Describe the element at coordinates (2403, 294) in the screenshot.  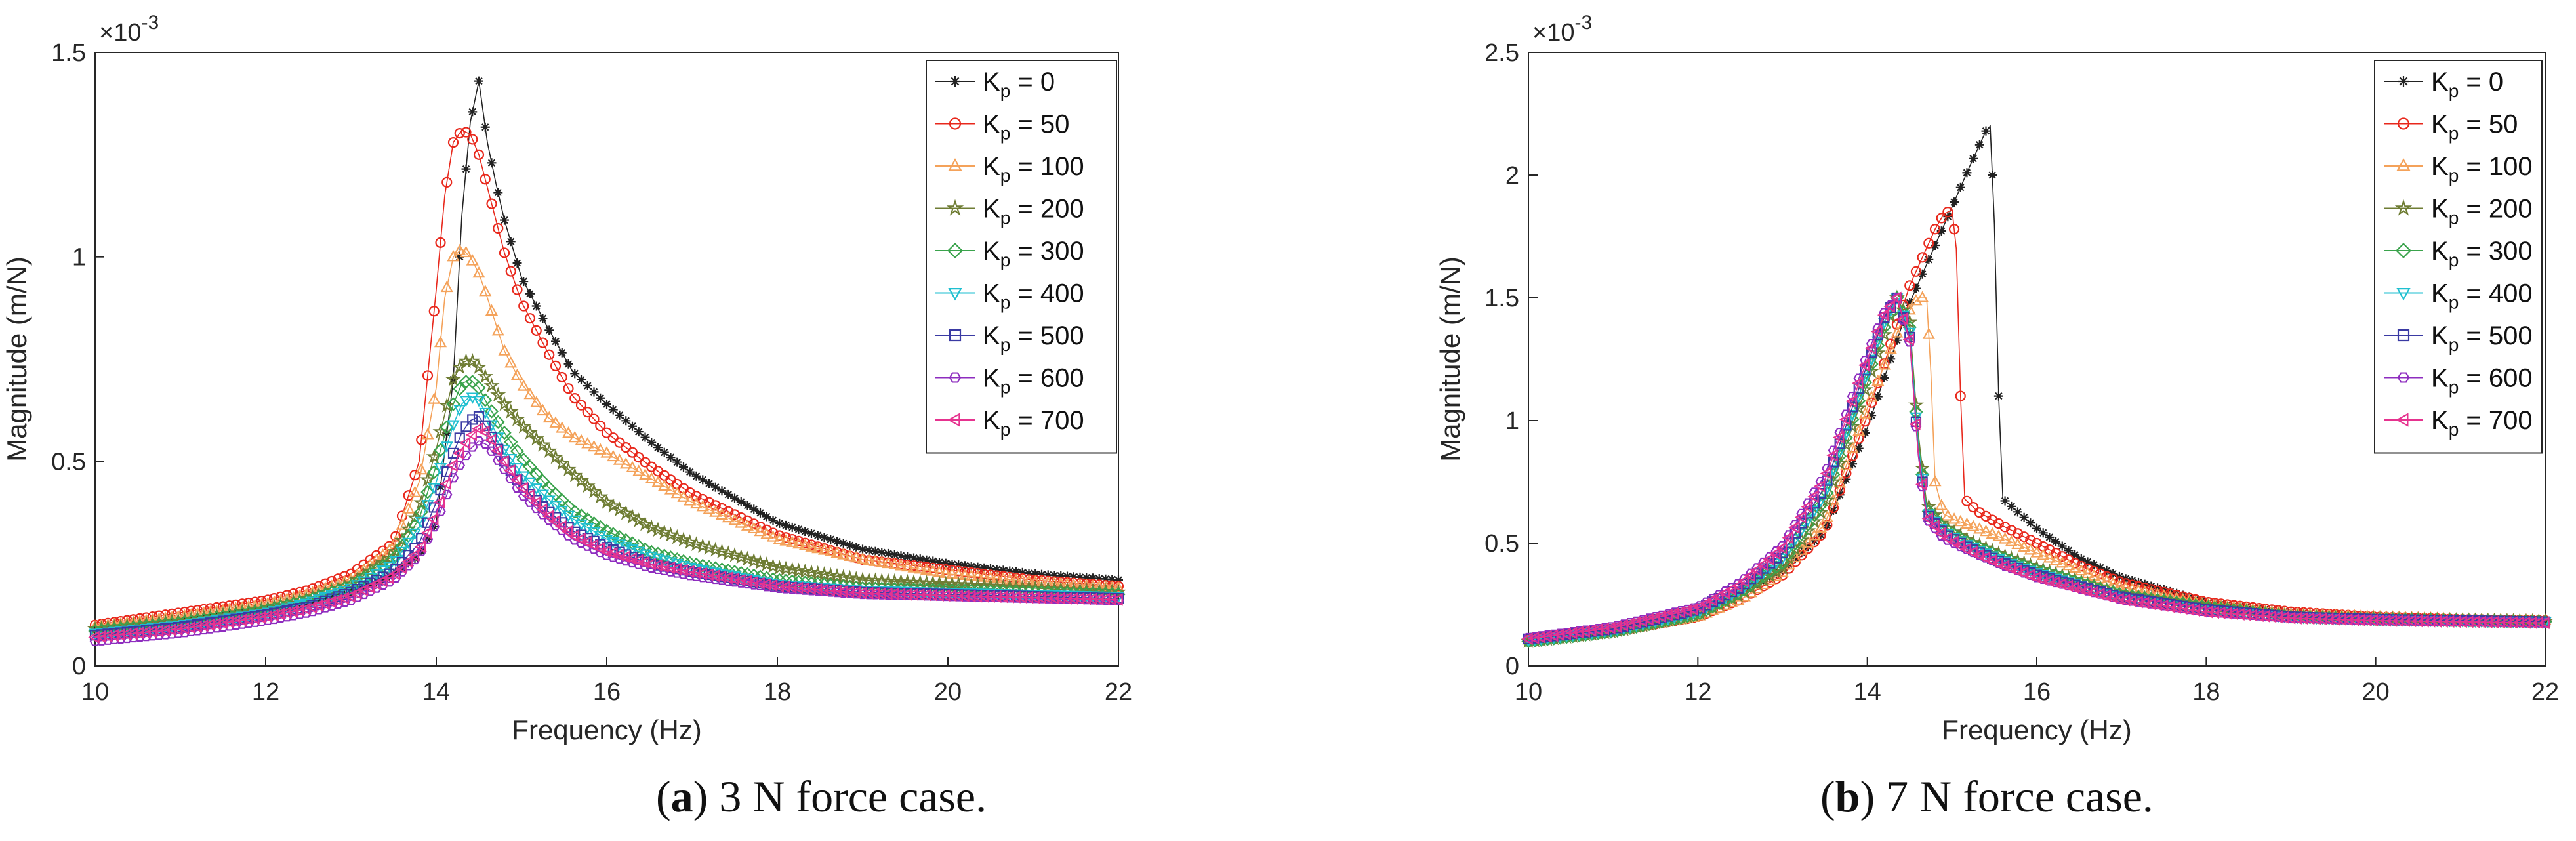
I see `legend-marker` at that location.